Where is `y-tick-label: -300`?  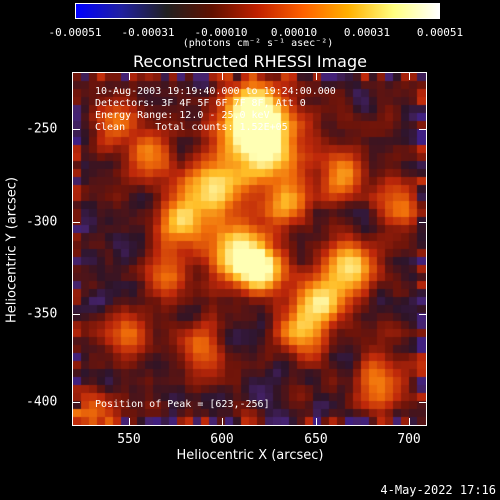 y-tick-label: -300 is located at coordinates (42, 222).